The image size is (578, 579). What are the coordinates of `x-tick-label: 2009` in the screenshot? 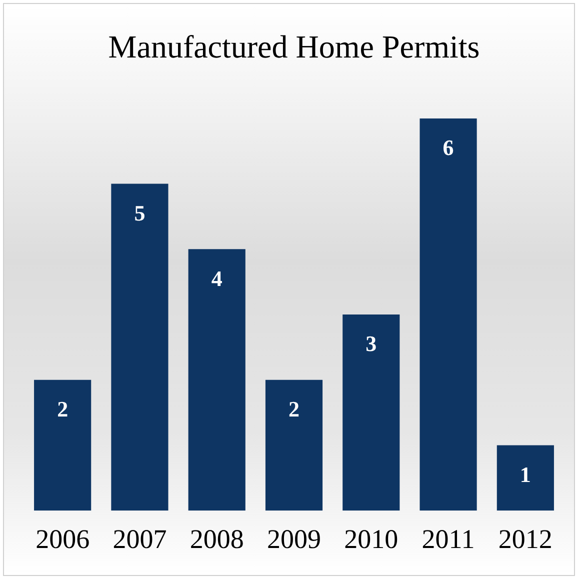 It's located at (294, 539).